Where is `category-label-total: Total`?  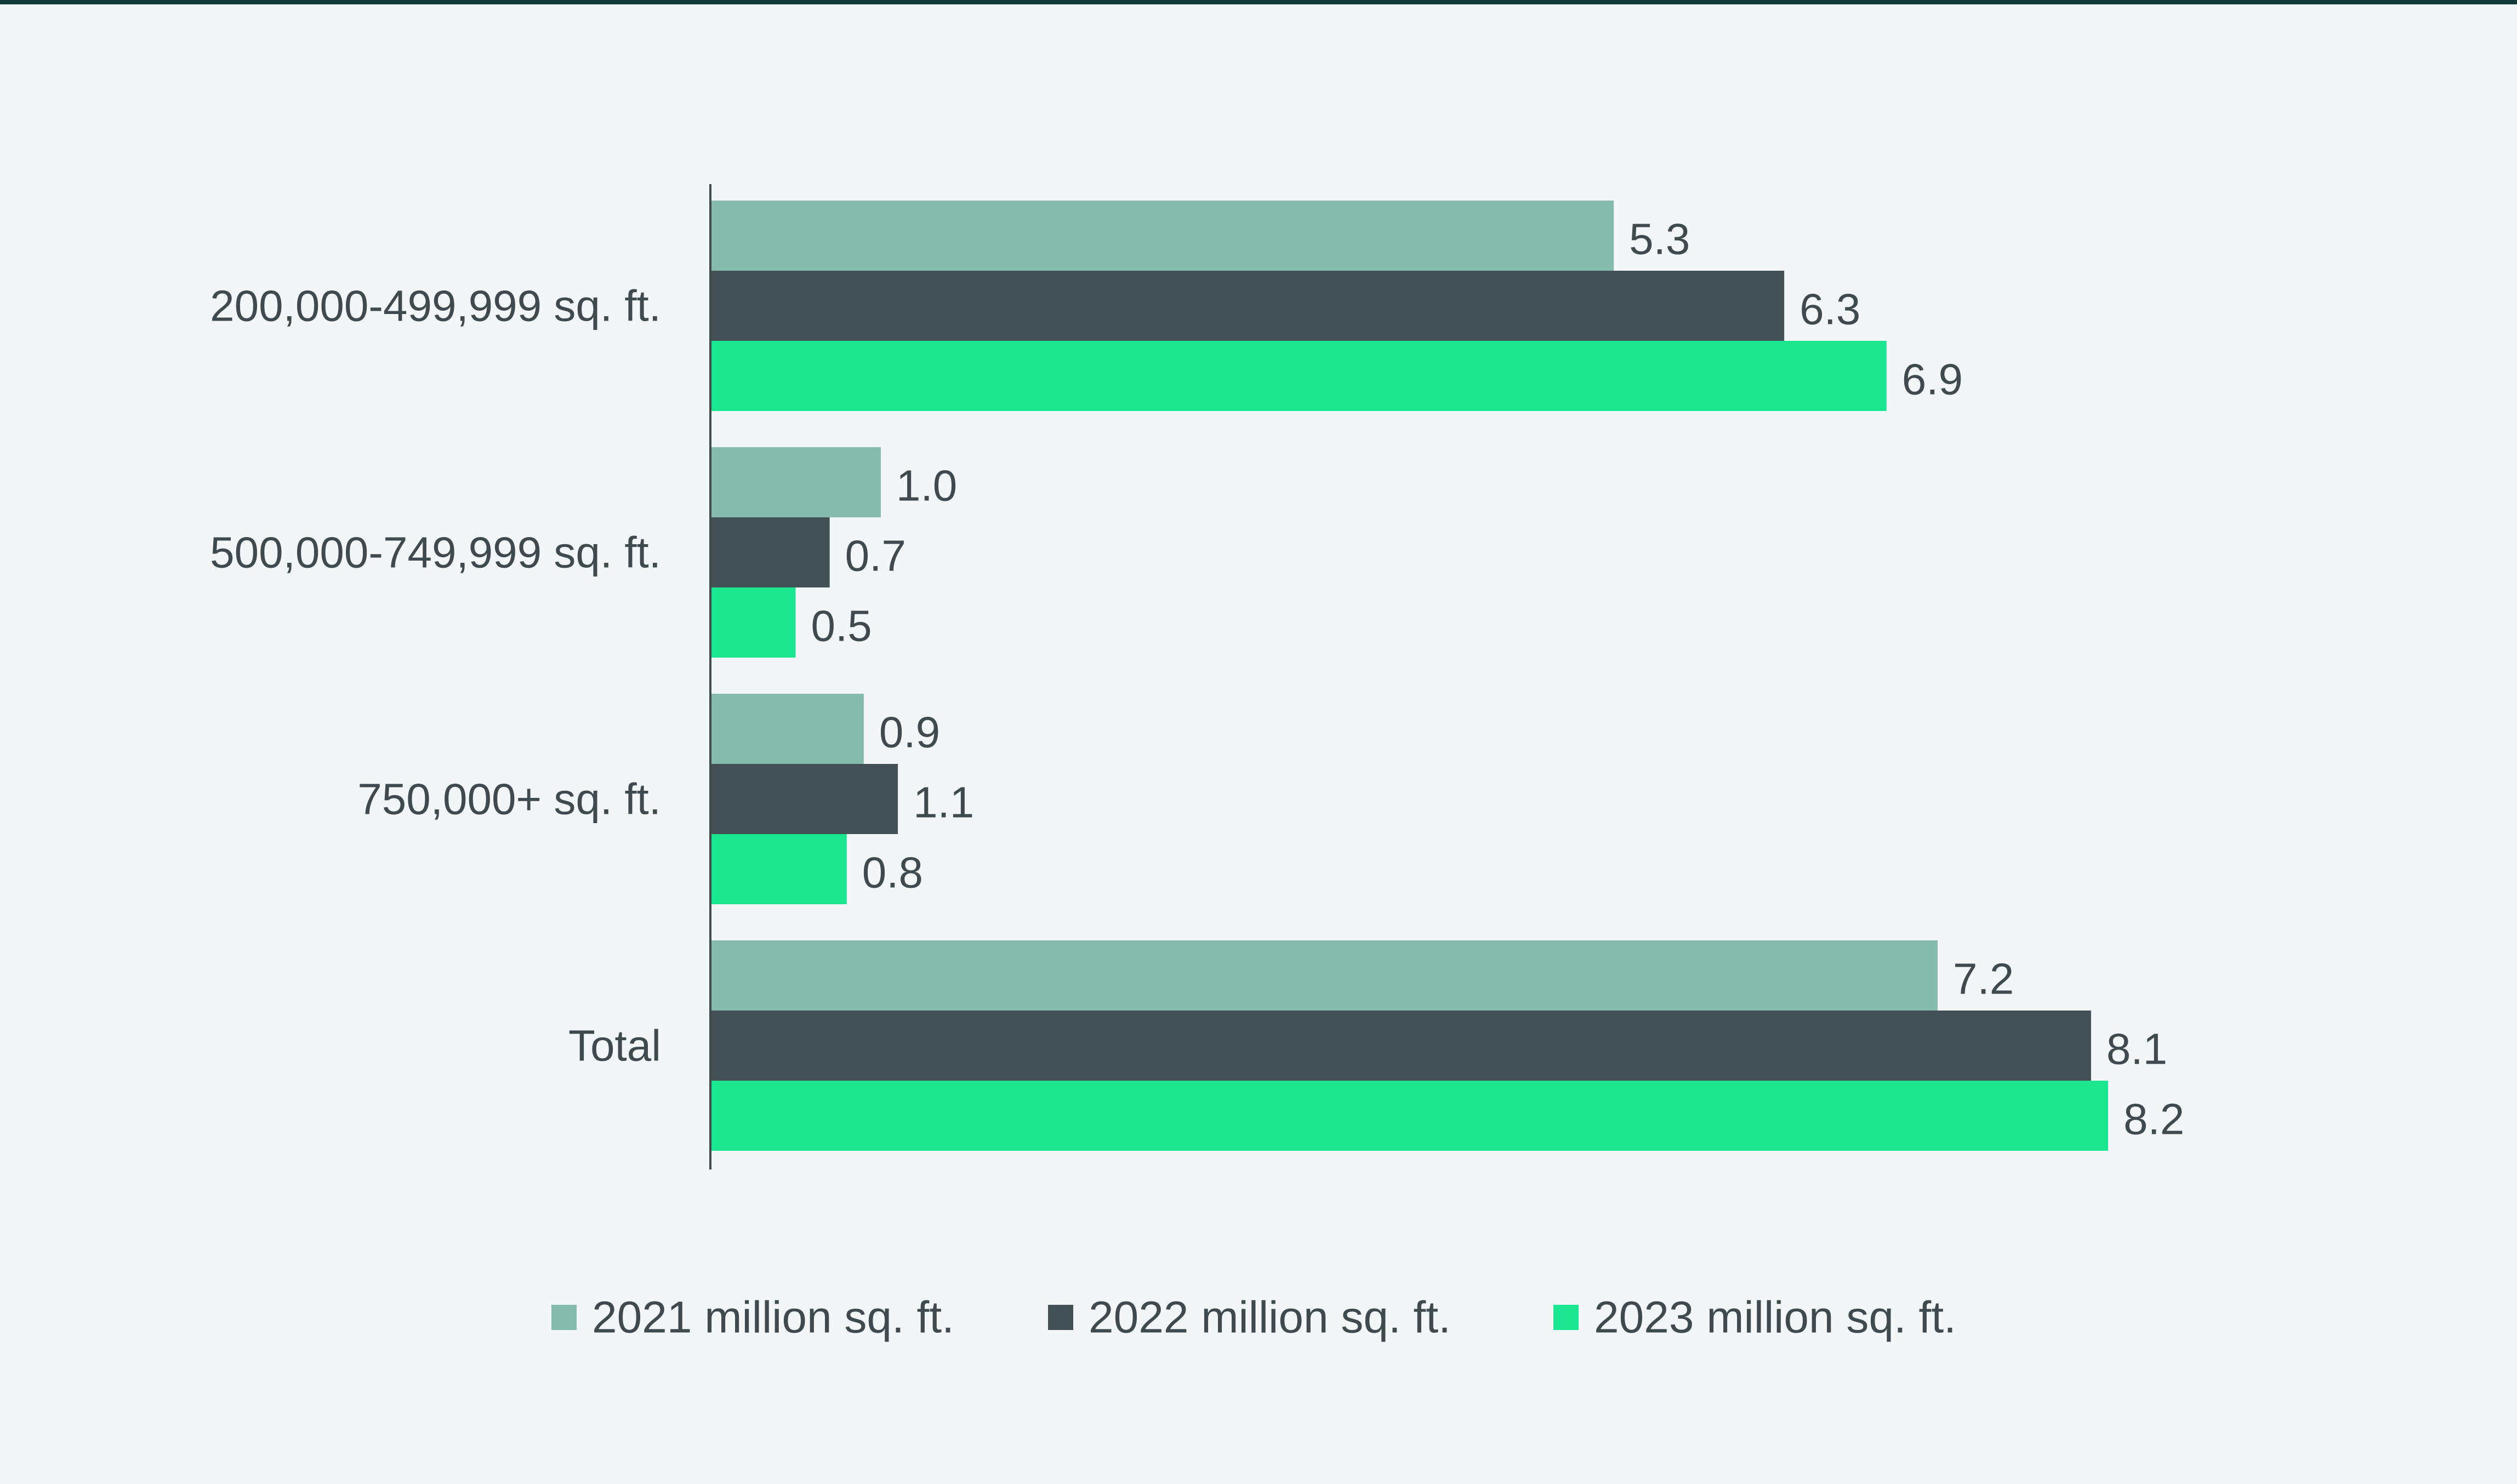 category-label-total: Total is located at coordinates (614, 1045).